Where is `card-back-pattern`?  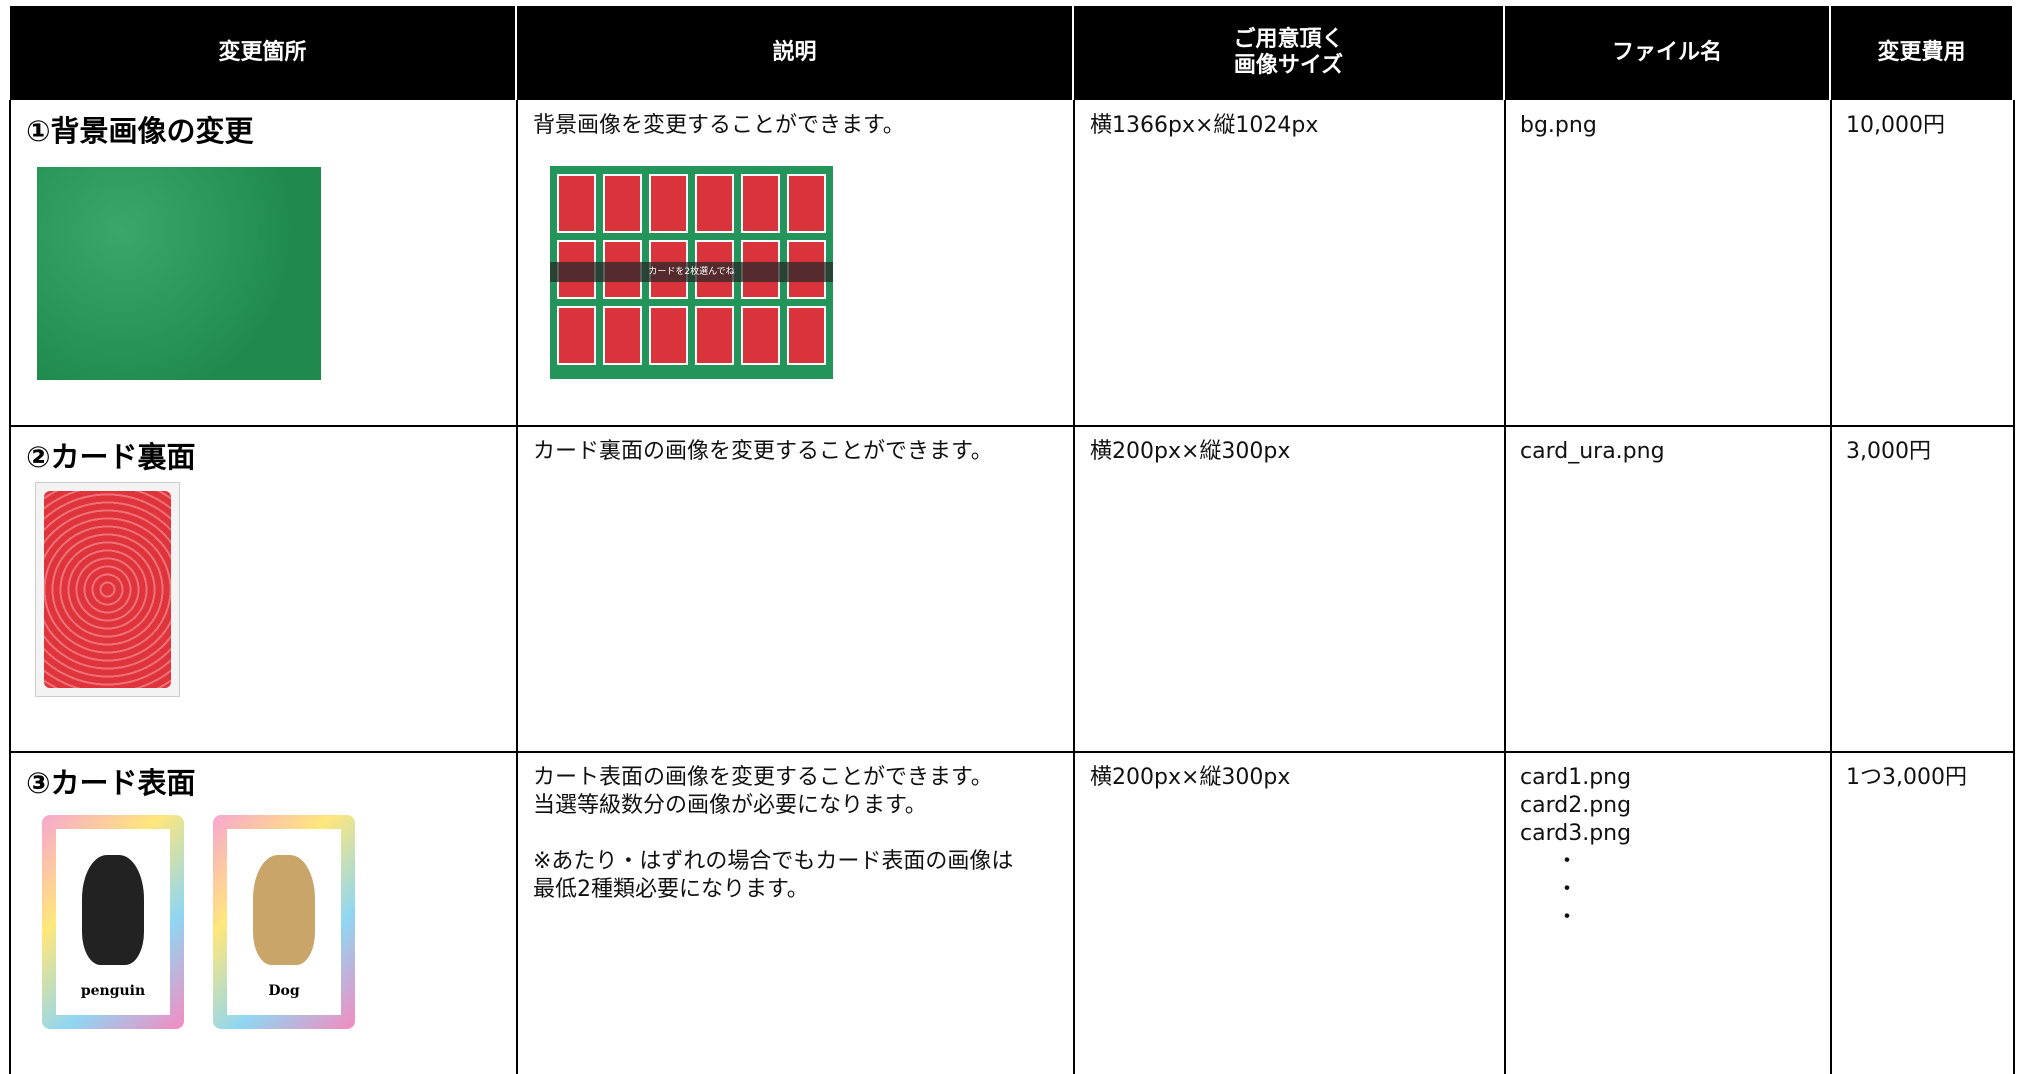
card-back-pattern is located at coordinates (107, 589).